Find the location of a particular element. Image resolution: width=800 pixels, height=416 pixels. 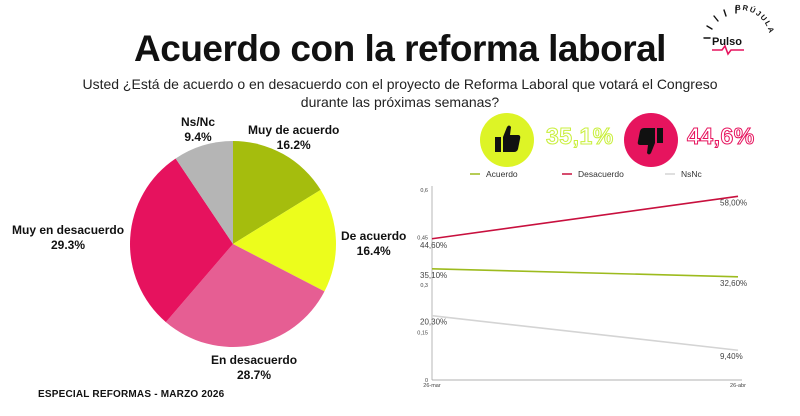

logo-brand: Pulso is located at coordinates (727, 42).